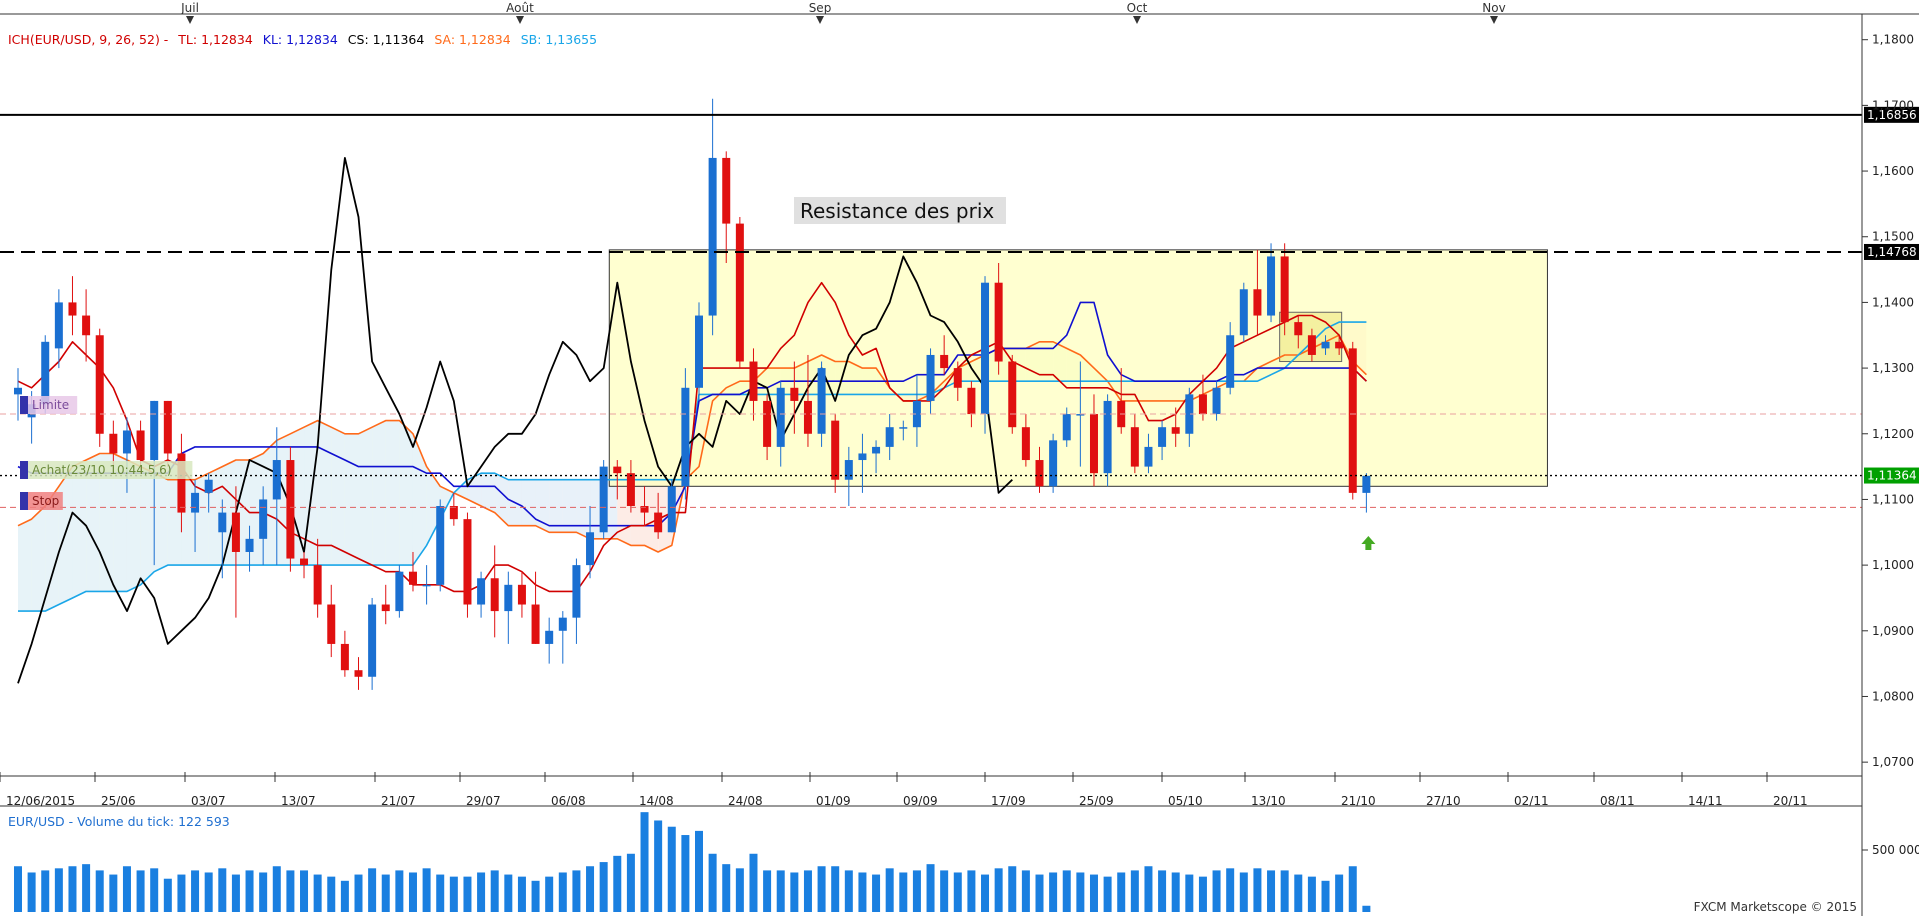 This screenshot has height=916, width=1919. What do you see at coordinates (698, 473) in the screenshot?
I see `markers: Limite Achat(23/10 10:44,5,6) Stop` at bounding box center [698, 473].